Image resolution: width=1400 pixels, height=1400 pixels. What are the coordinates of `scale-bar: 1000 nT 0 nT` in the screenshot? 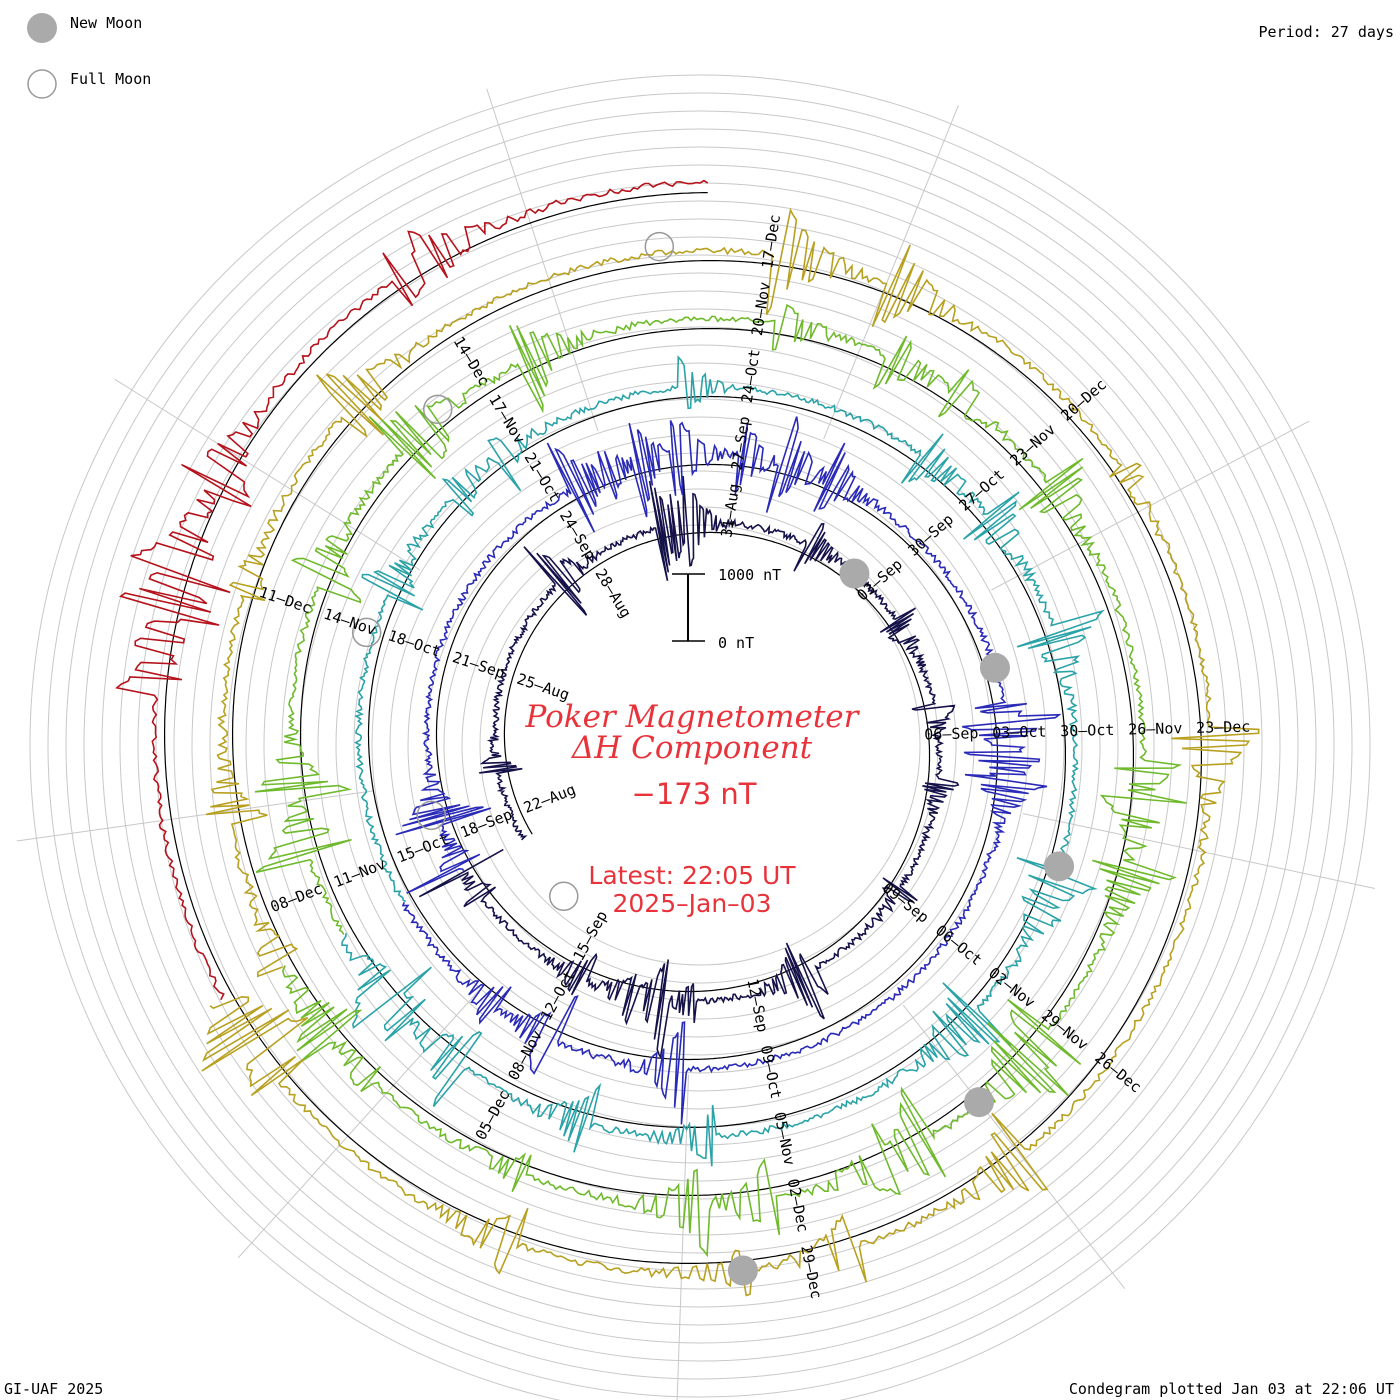 It's located at (726, 609).